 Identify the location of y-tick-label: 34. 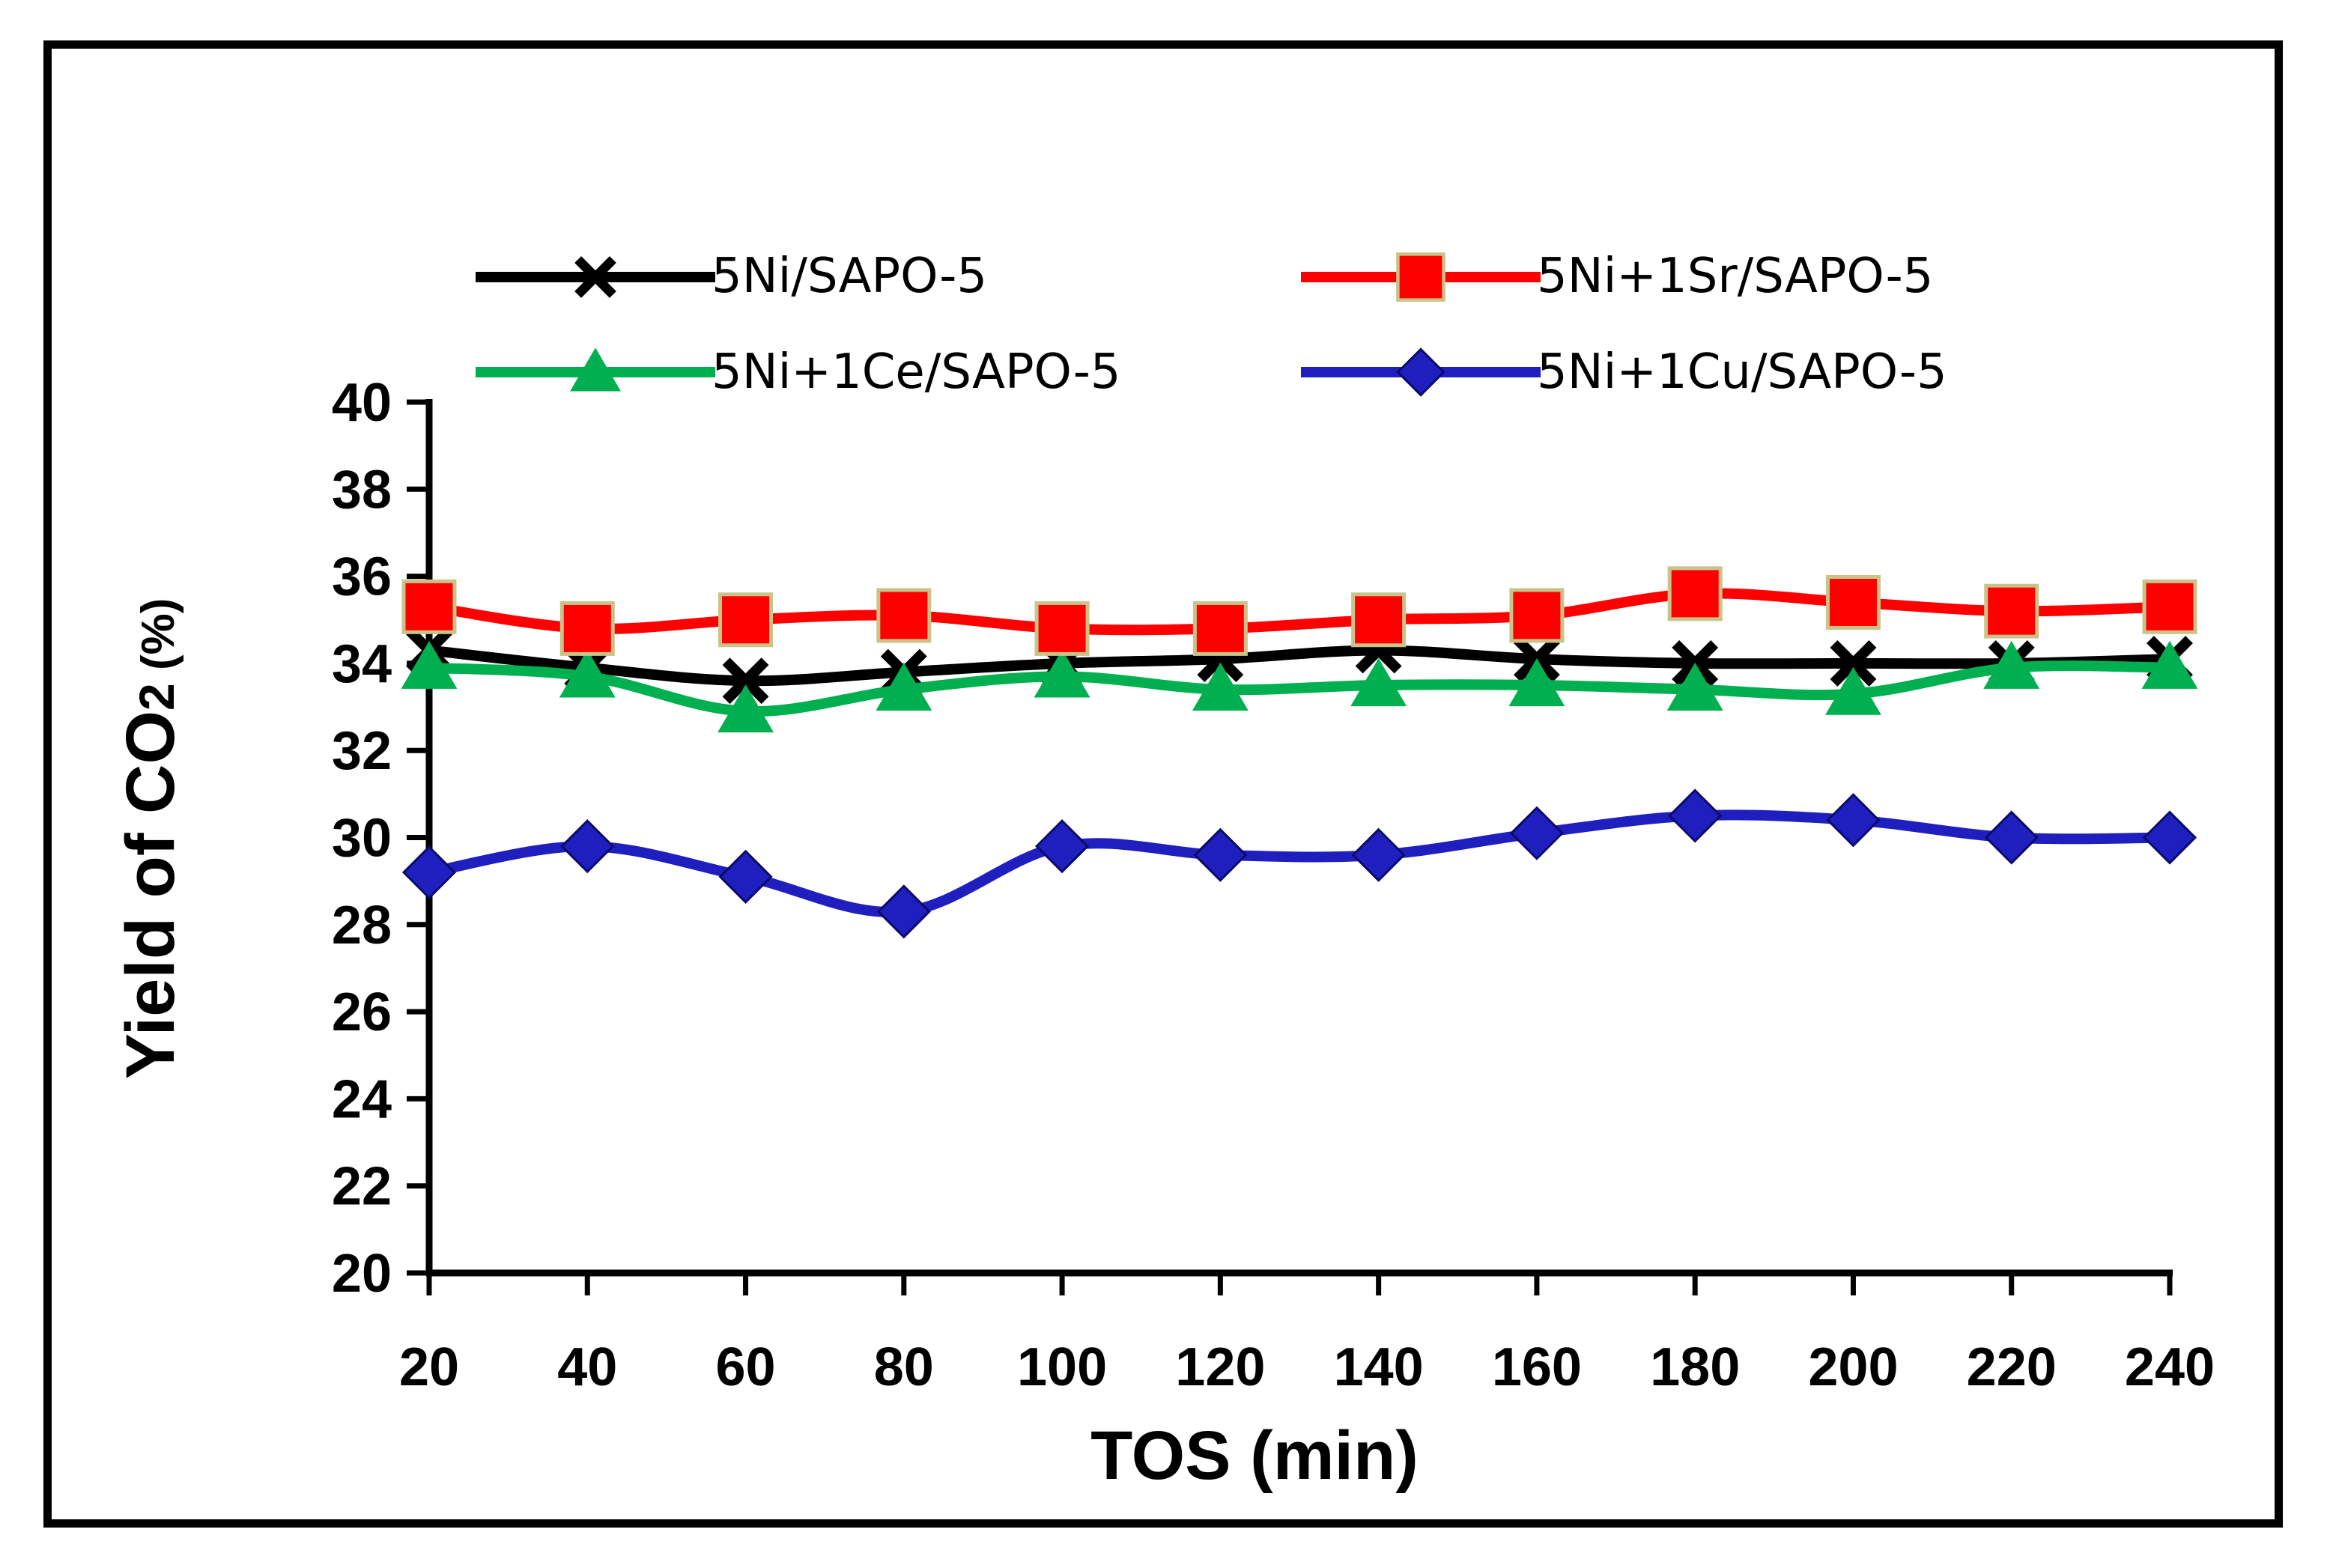
(362, 664).